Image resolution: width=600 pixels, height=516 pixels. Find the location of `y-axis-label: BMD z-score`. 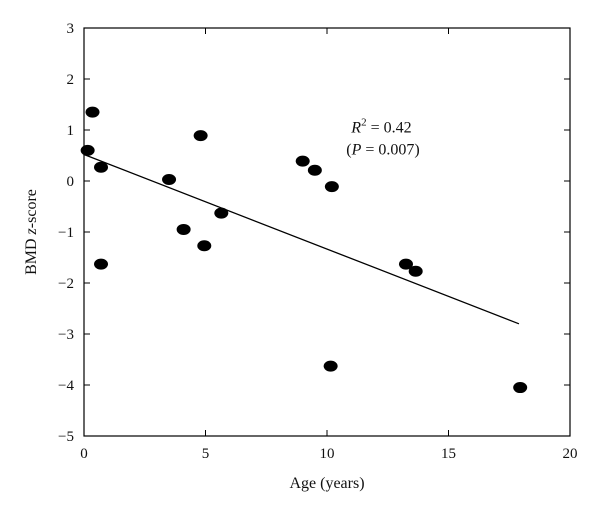

y-axis-label: BMD z-score is located at coordinates (31, 232).